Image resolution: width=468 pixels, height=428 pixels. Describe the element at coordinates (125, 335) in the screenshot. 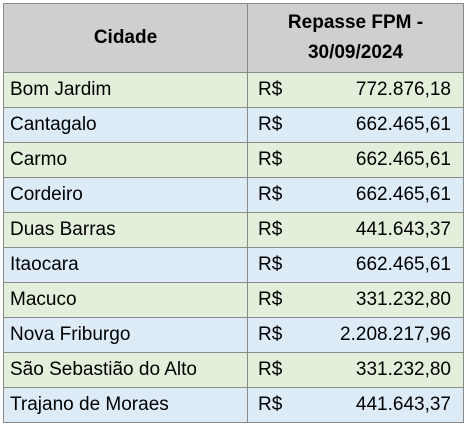

I see `city-cell: Nova Friburgo` at that location.